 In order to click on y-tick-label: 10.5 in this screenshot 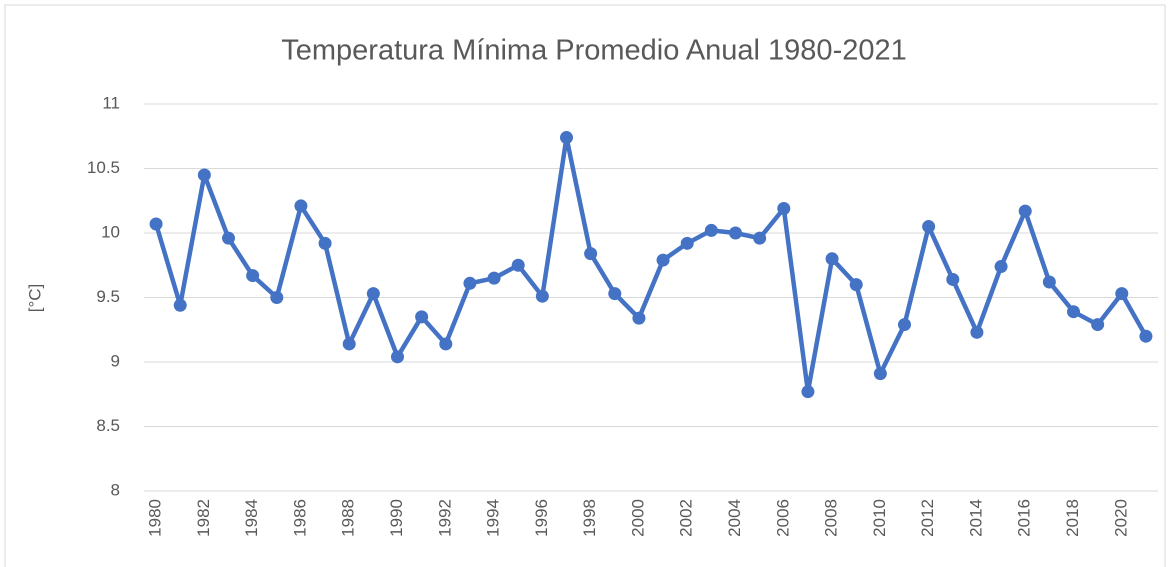, I will do `click(103, 167)`.